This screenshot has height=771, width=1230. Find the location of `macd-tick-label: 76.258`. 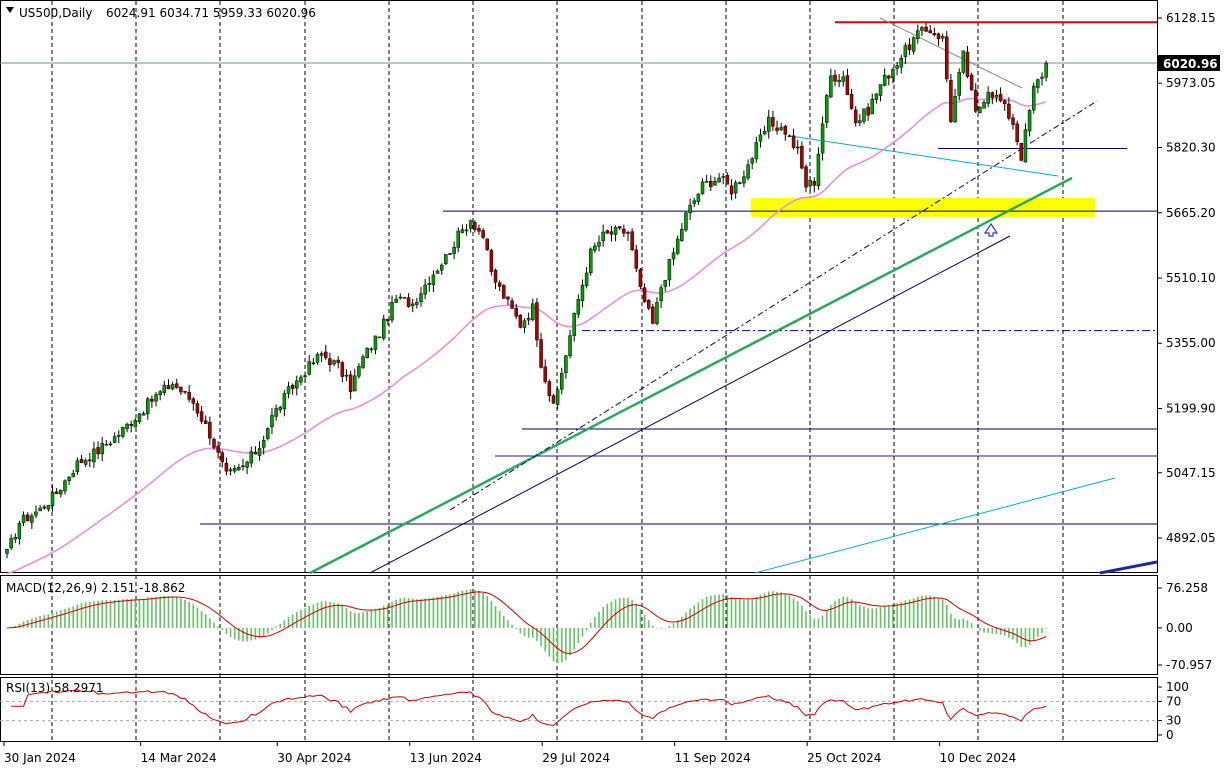

macd-tick-label: 76.258 is located at coordinates (1187, 588).